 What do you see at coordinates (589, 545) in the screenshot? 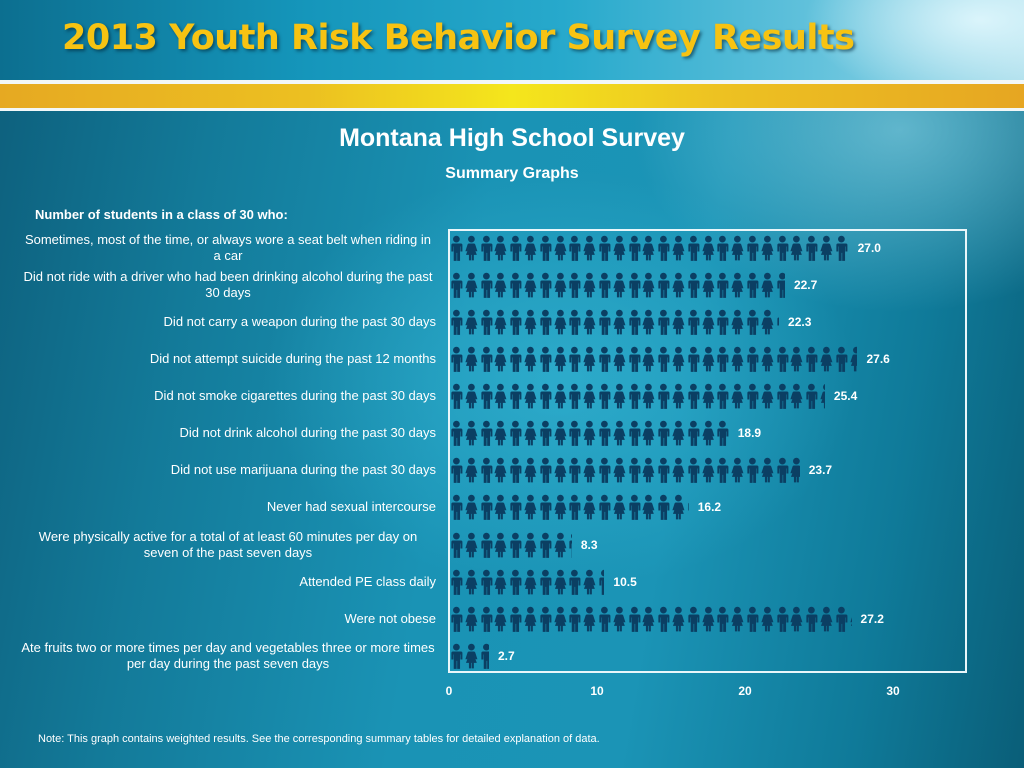
I see `value-label: 8.3` at bounding box center [589, 545].